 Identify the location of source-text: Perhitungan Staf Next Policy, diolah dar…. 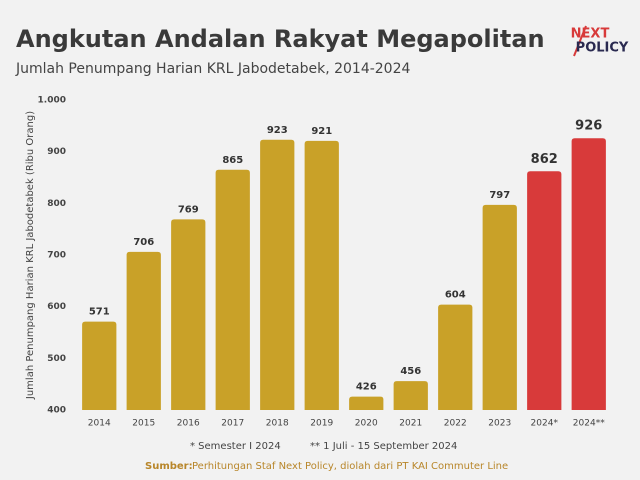
(350, 466).